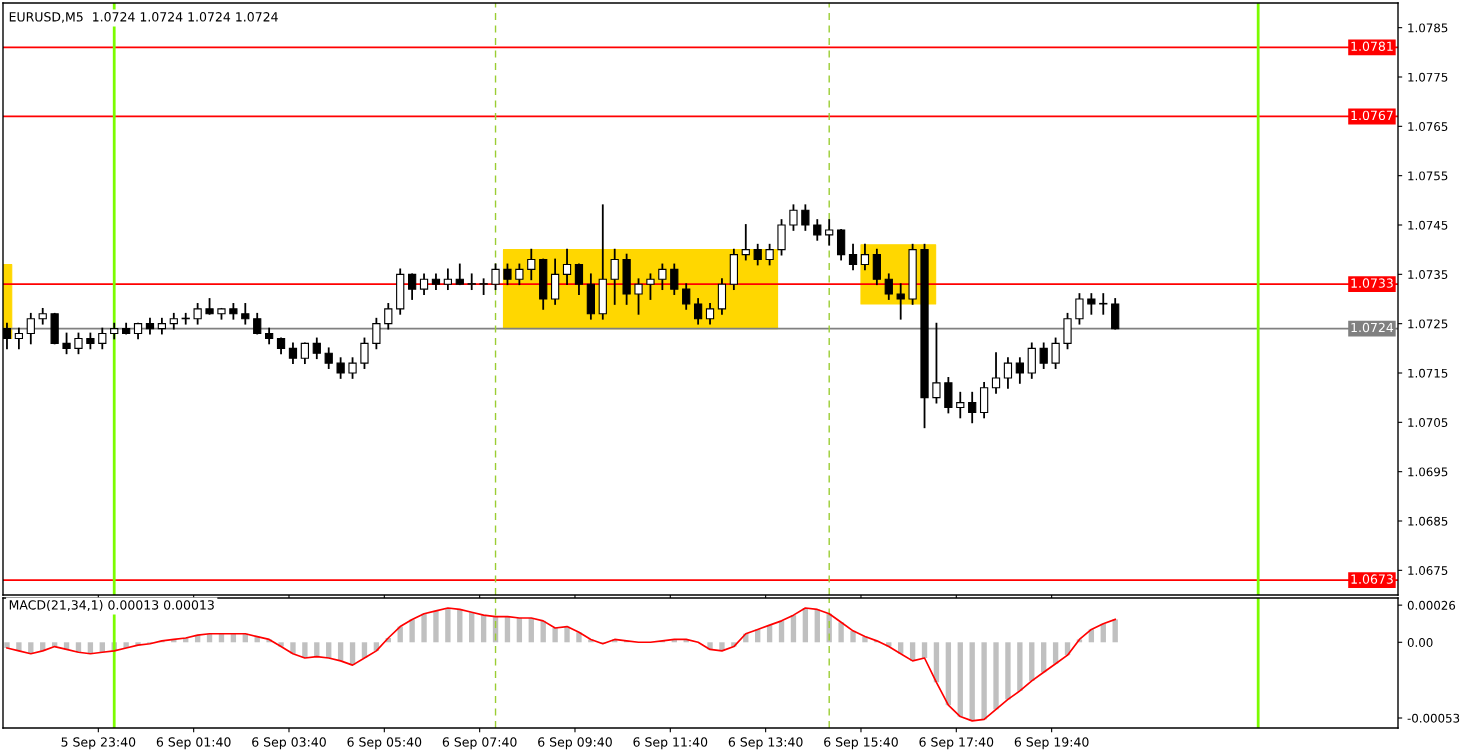 The image size is (1468, 750). I want to click on y-tick-label: 1.0685, so click(1428, 521).